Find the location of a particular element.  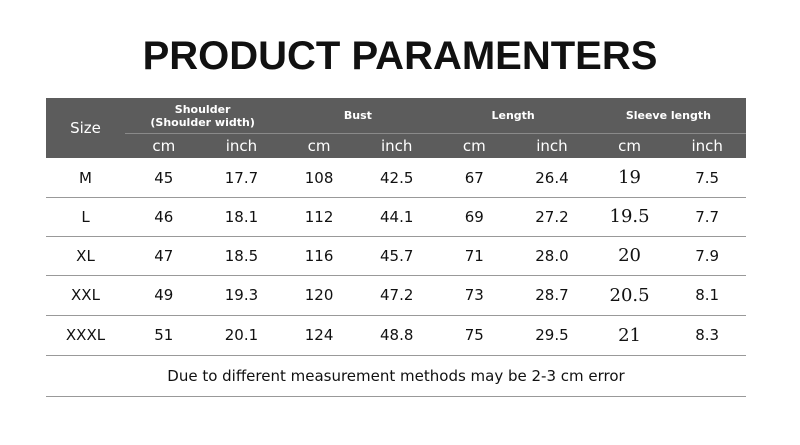

value-cell: 27.2 is located at coordinates (552, 216).